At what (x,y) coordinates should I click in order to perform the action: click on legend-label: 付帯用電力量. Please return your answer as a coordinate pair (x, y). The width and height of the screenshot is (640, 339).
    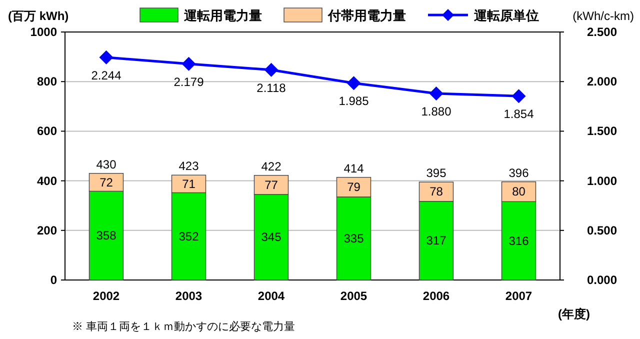
    Looking at the image, I should click on (366, 15).